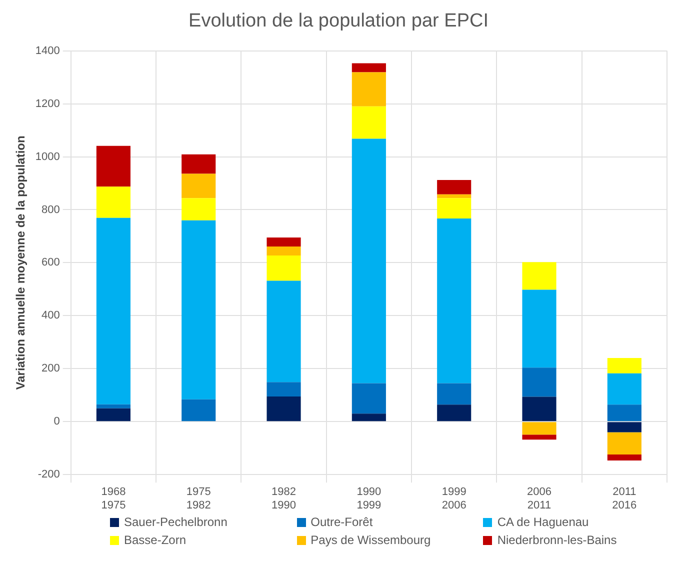  Describe the element at coordinates (624, 499) in the screenshot. I see `x-tick-label: 2011 2016` at that location.